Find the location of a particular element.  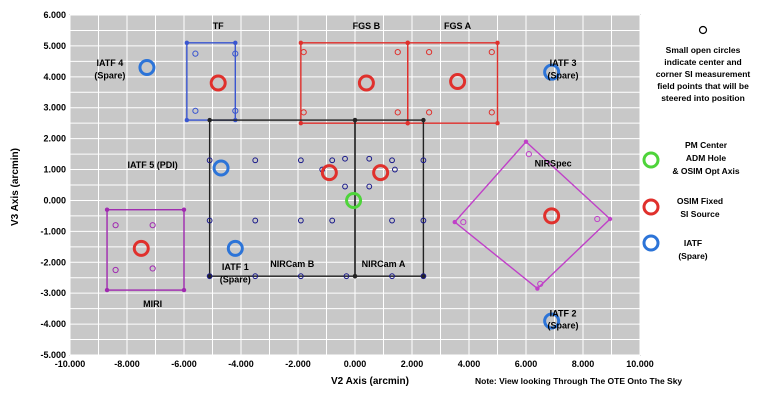

legend-open-circle-line: field points that will be is located at coordinates (703, 86).